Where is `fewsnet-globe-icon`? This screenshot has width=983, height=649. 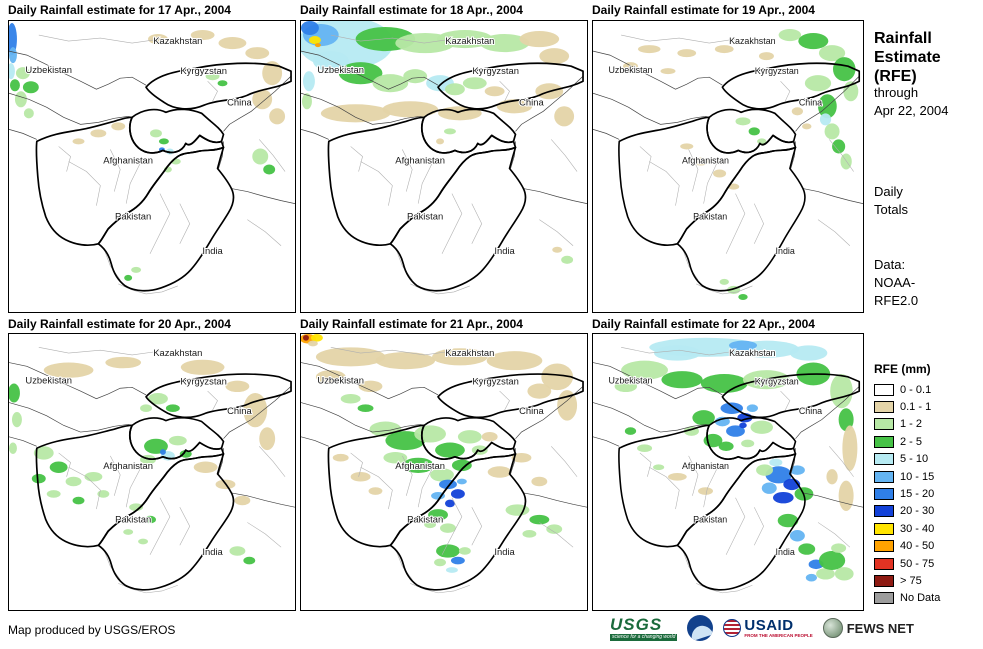
fewsnet-globe-icon is located at coordinates (832, 628).